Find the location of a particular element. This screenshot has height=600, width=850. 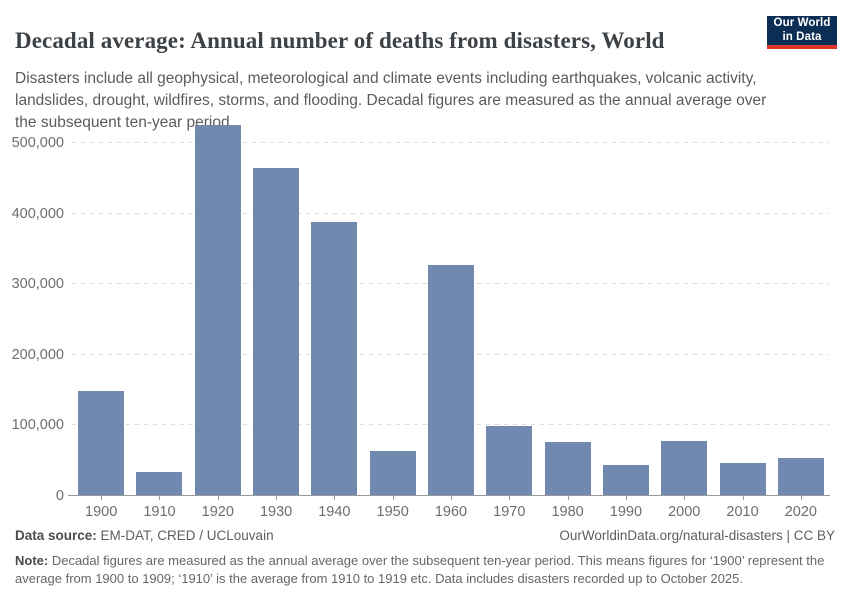

bar-1900 is located at coordinates (101, 443).